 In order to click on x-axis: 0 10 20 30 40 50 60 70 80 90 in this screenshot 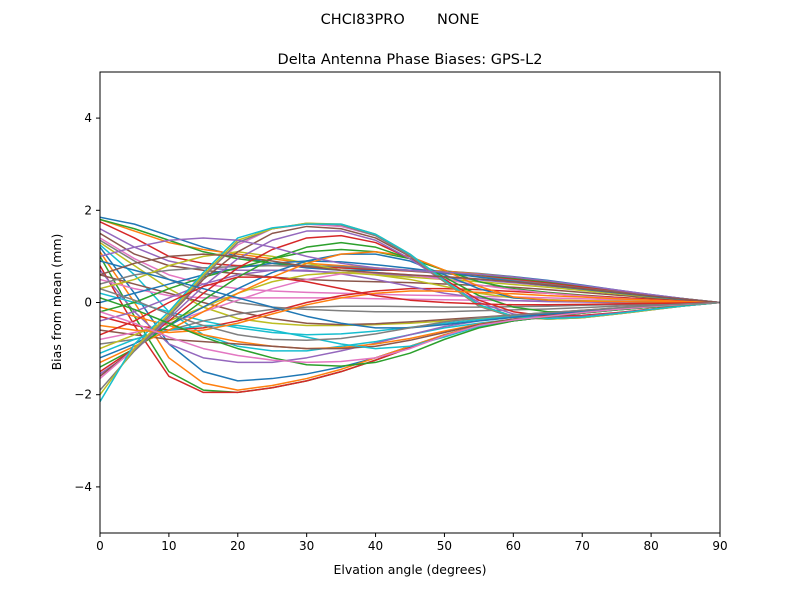, I will do `click(412, 543)`.